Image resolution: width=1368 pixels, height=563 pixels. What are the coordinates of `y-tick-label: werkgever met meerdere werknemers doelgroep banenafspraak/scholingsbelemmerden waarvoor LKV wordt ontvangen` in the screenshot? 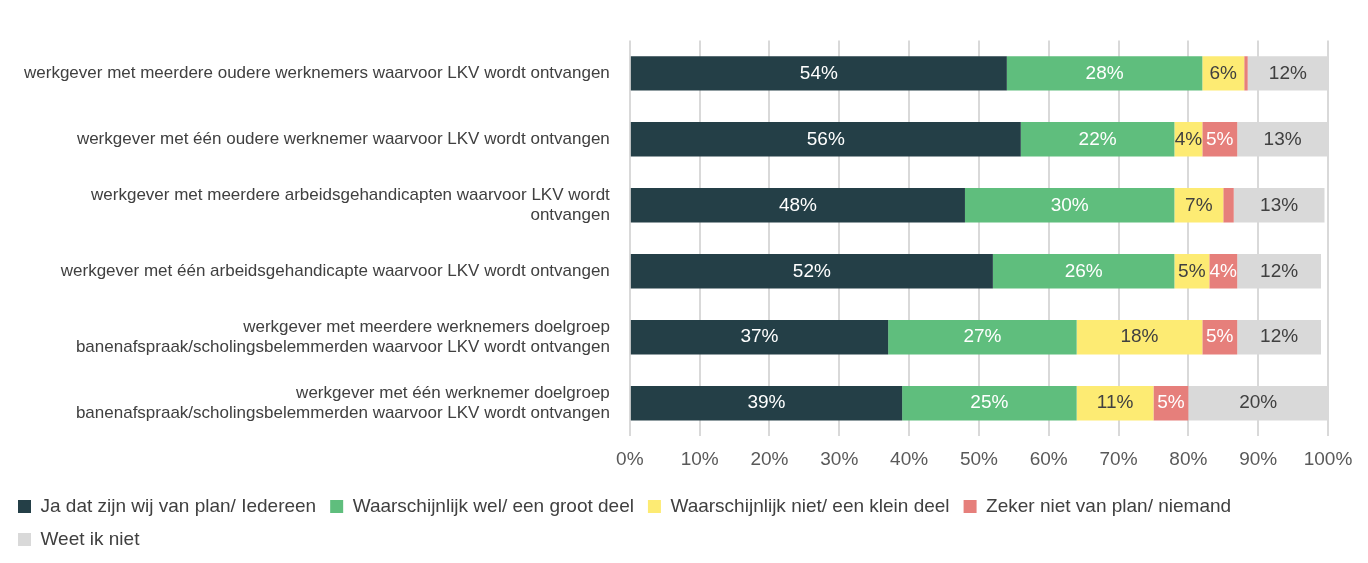 It's located at (342, 336).